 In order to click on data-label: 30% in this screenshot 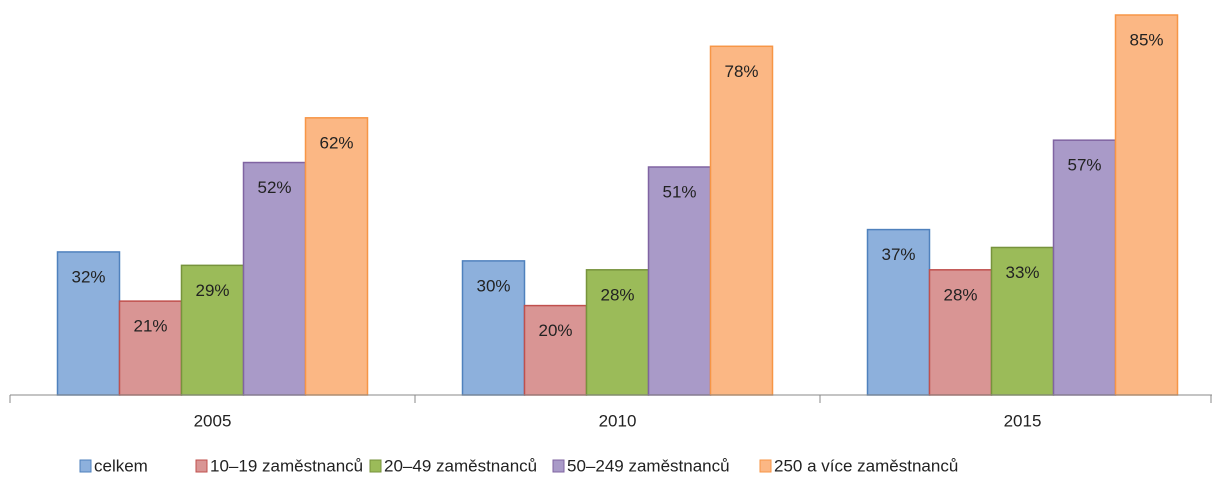, I will do `click(493, 285)`.